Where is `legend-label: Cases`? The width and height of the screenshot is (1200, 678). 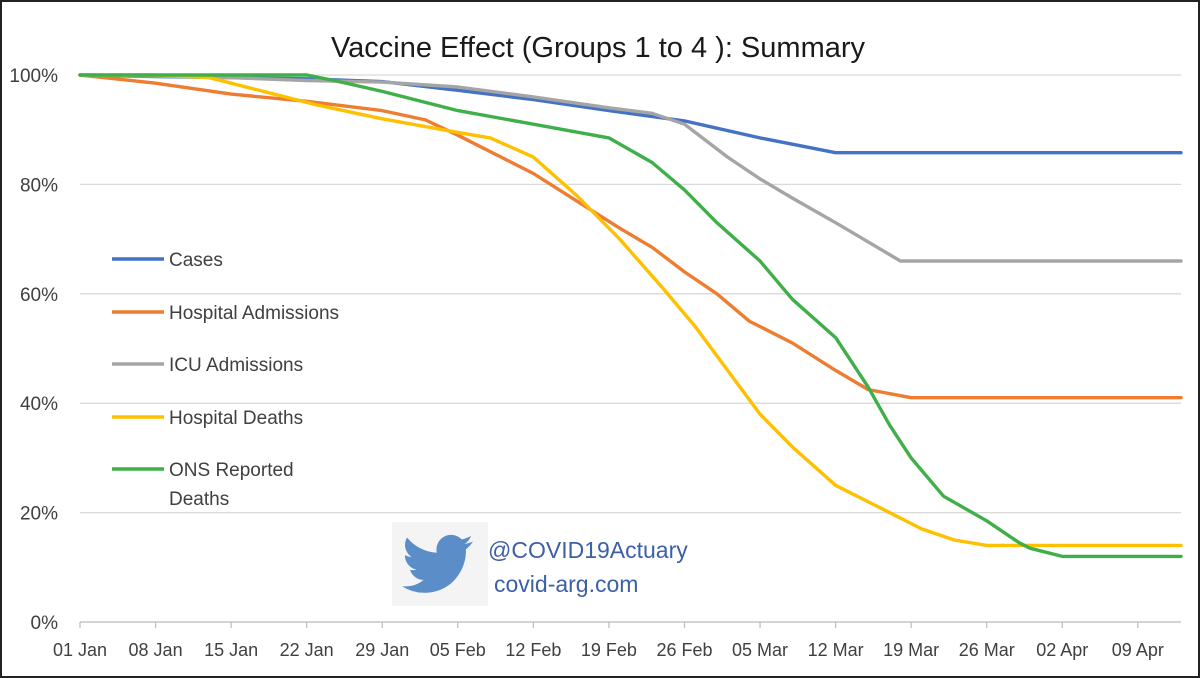
legend-label: Cases is located at coordinates (196, 260).